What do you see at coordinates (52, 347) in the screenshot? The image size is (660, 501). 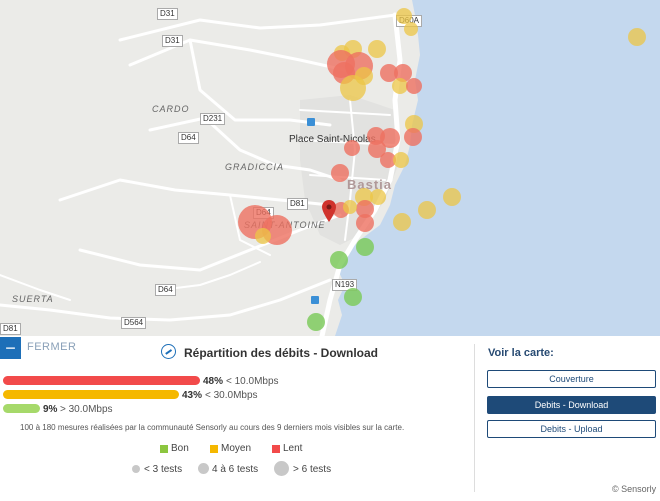 I see `close-label: FERMER` at bounding box center [52, 347].